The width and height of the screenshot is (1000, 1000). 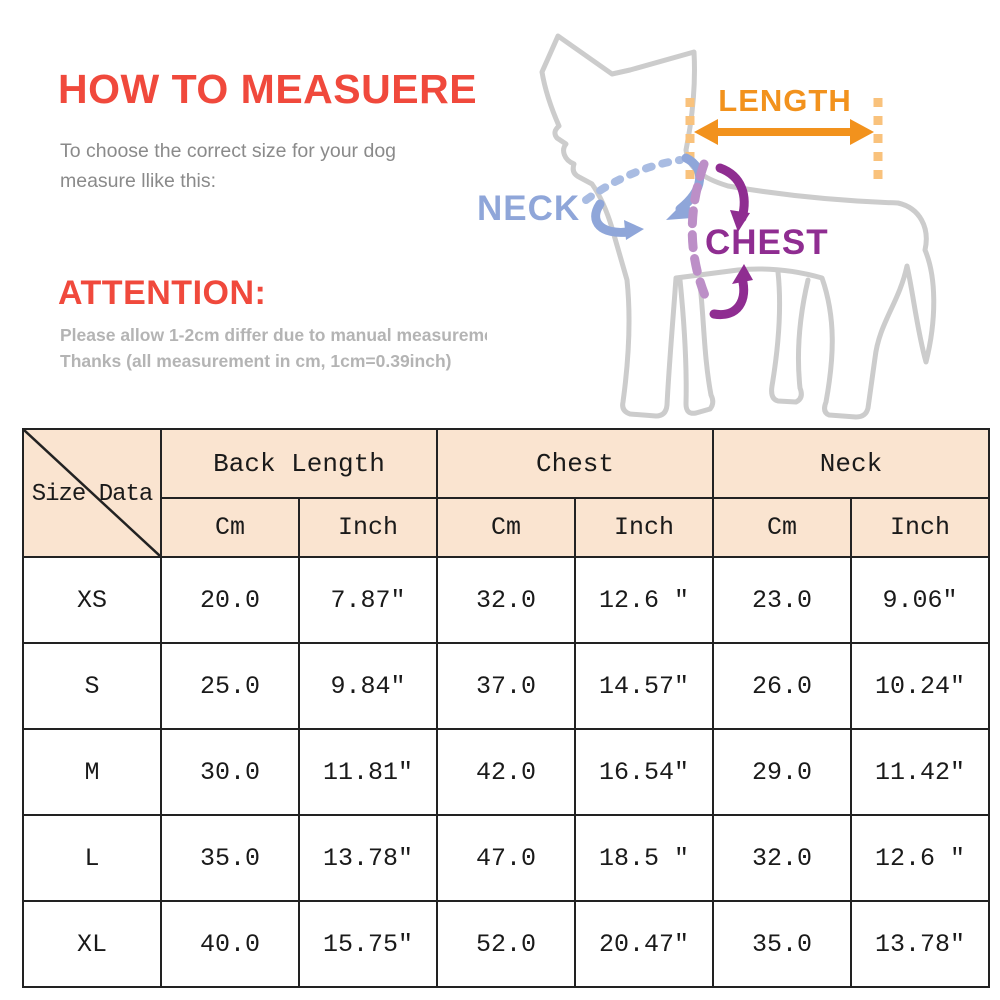 What do you see at coordinates (920, 772) in the screenshot?
I see `table-cell: 11.42″` at bounding box center [920, 772].